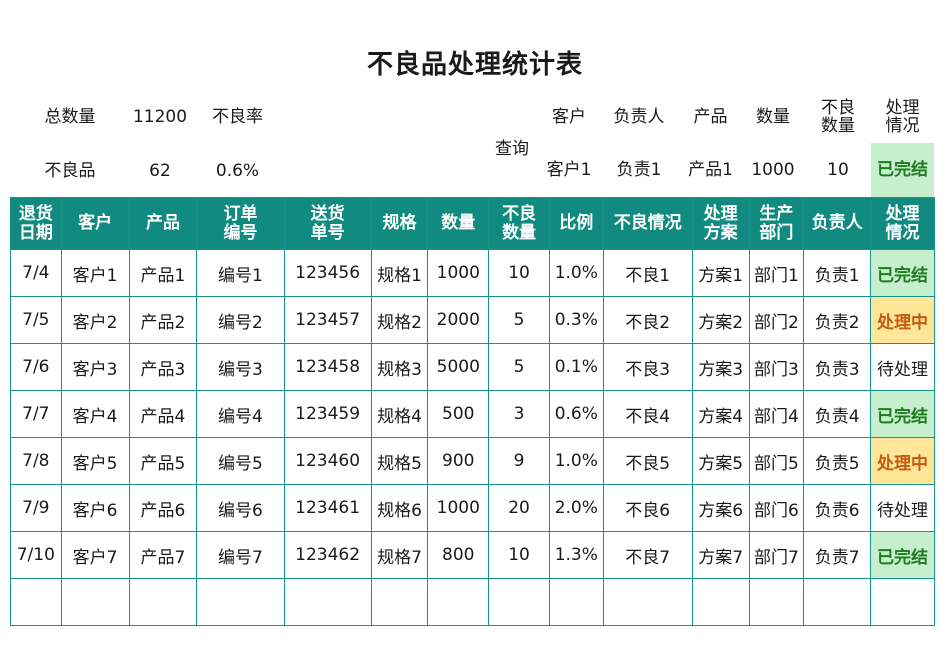 This screenshot has height=672, width=950. Describe the element at coordinates (837, 367) in the screenshot. I see `table-cell: 负责3` at that location.